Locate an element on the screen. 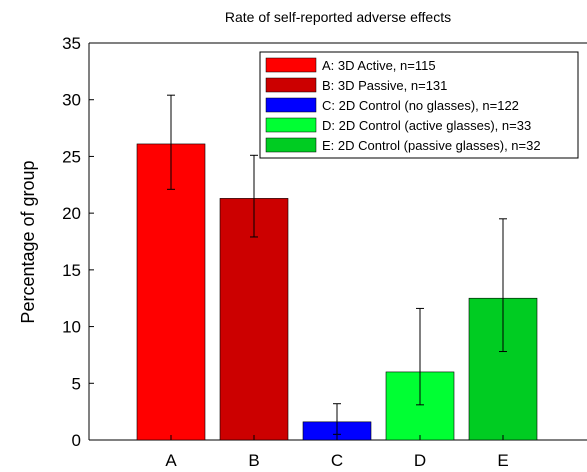  legend-entry: D: 2D Control (active glasses), n=33 is located at coordinates (426, 125).